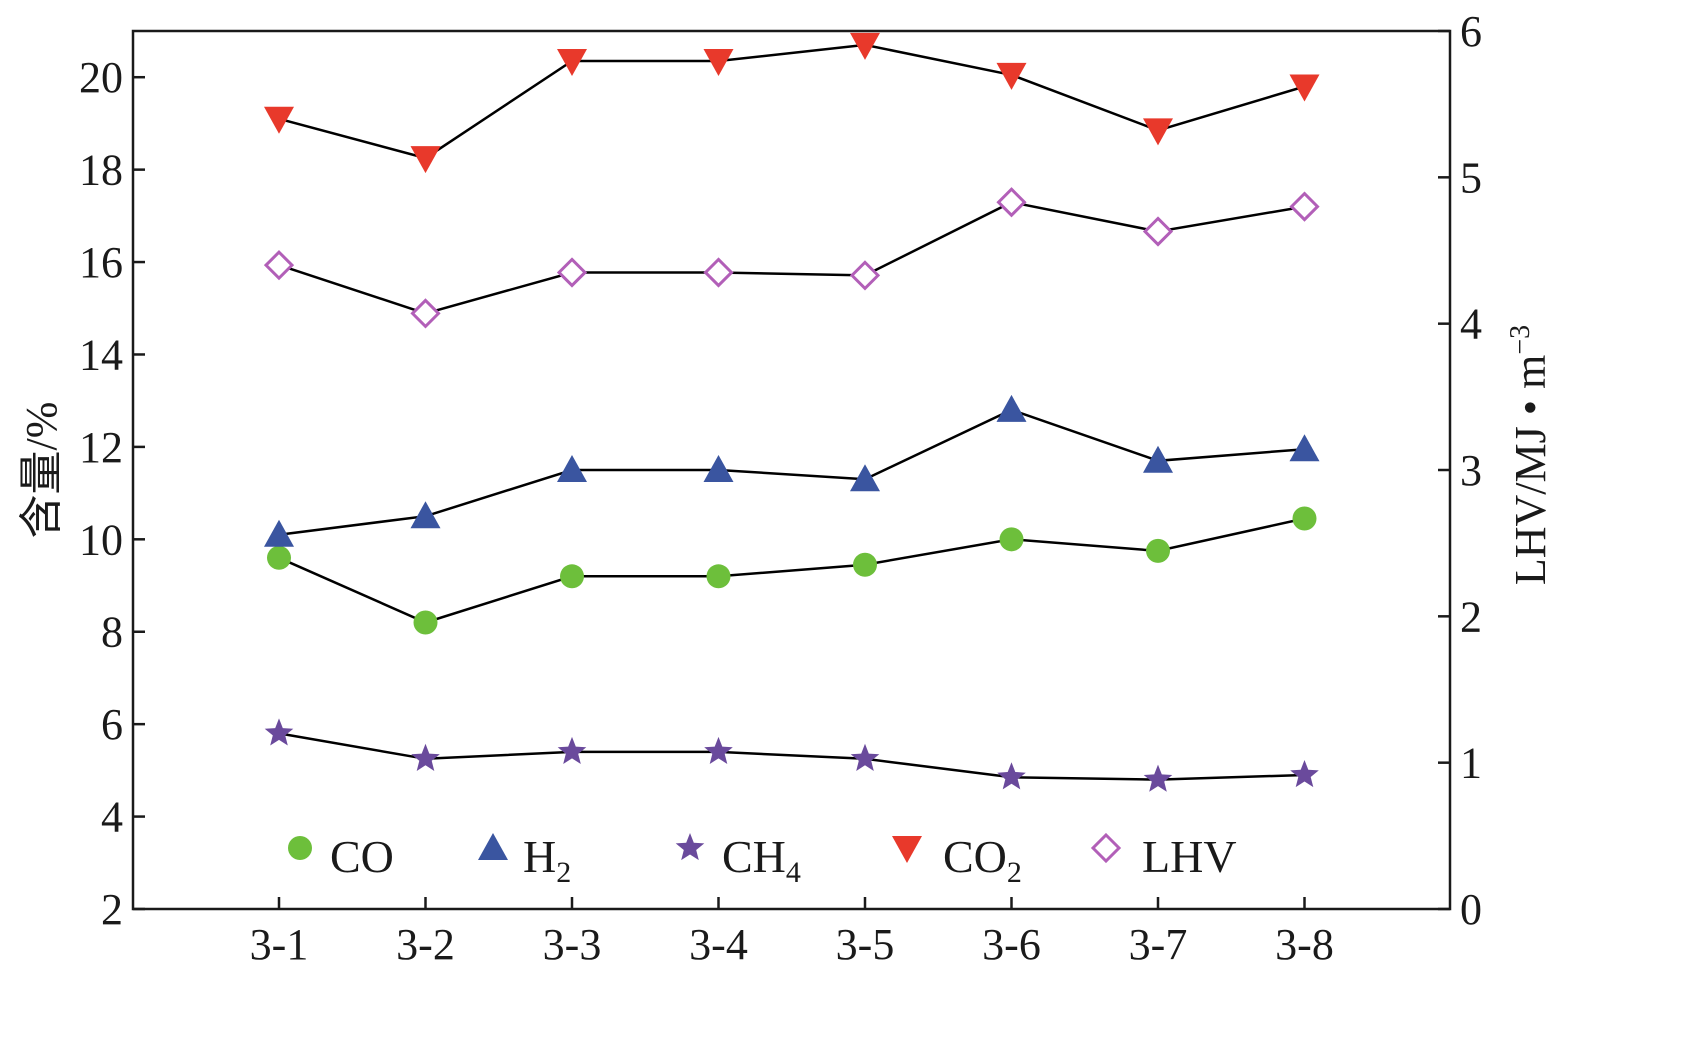 This screenshot has height=1053, width=1686. Describe the element at coordinates (793, 872) in the screenshot. I see `legend-label-sub: 4` at that location.